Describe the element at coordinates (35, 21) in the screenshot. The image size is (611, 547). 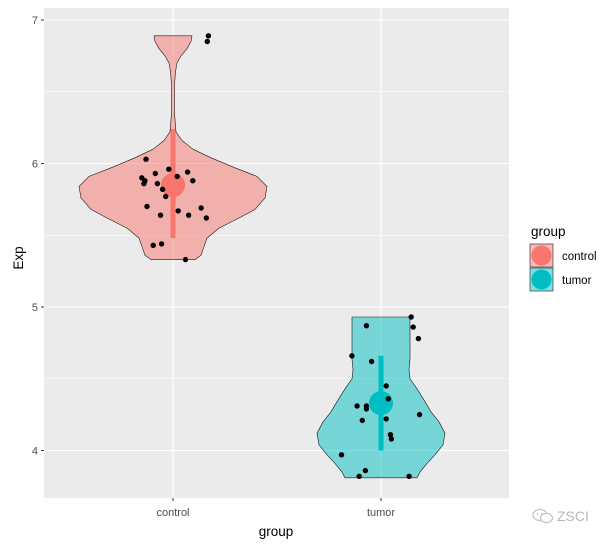
I see `y-tick-label: 7` at that location.